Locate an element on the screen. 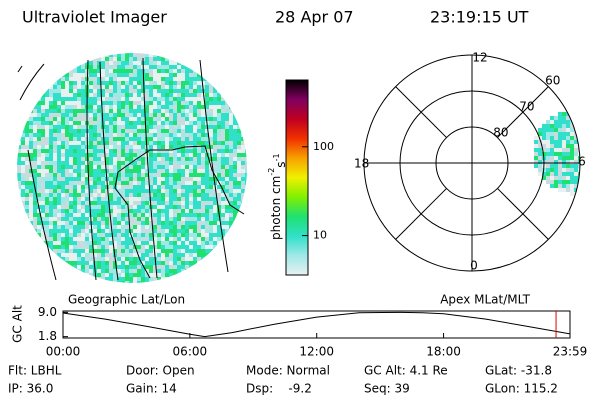 The width and height of the screenshot is (600, 400). y-tick-label: 1.8 is located at coordinates (47, 336).